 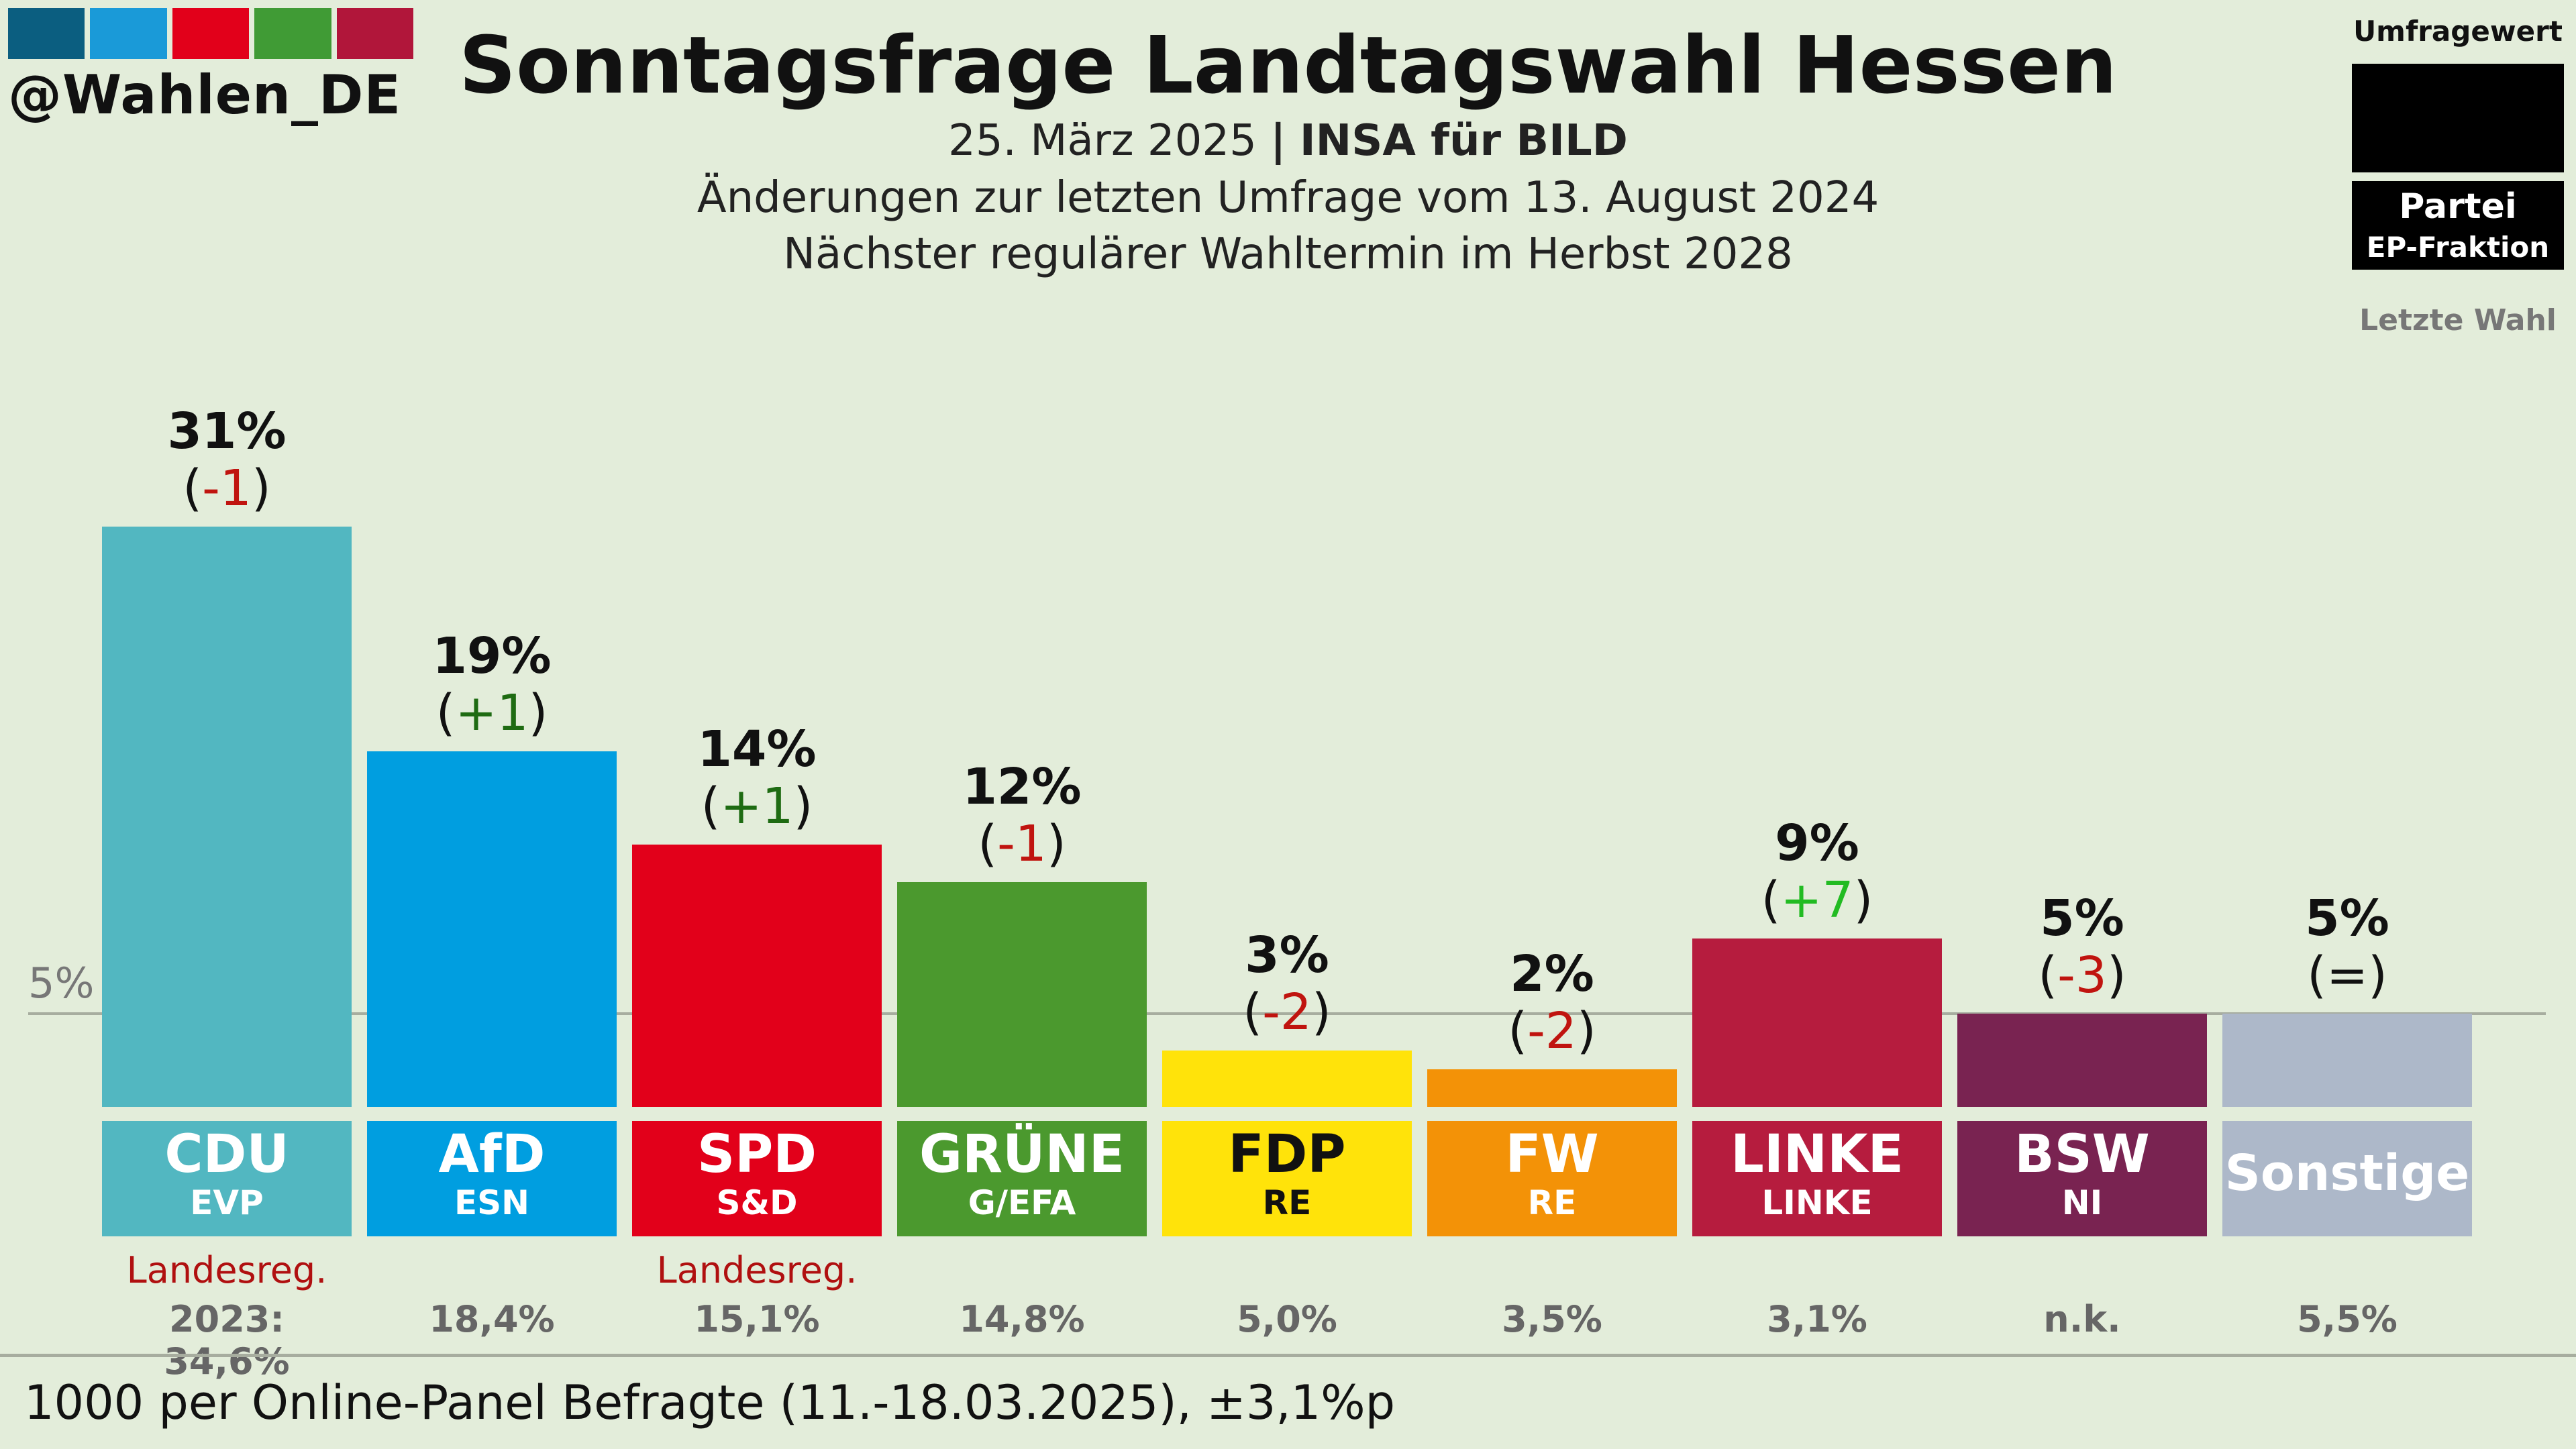 I want to click on change-label-fdp: (-2), so click(x=1287, y=1012).